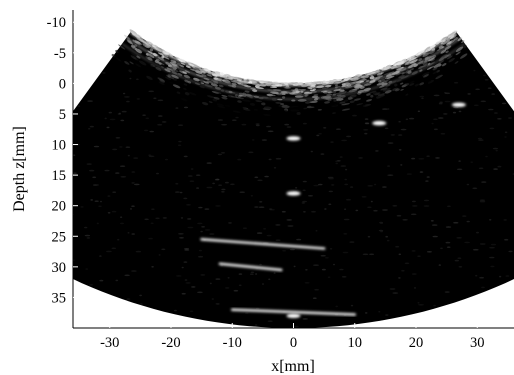 This screenshot has width=514, height=375. Describe the element at coordinates (56, 23) in the screenshot. I see `y-tick-label: -10` at that location.